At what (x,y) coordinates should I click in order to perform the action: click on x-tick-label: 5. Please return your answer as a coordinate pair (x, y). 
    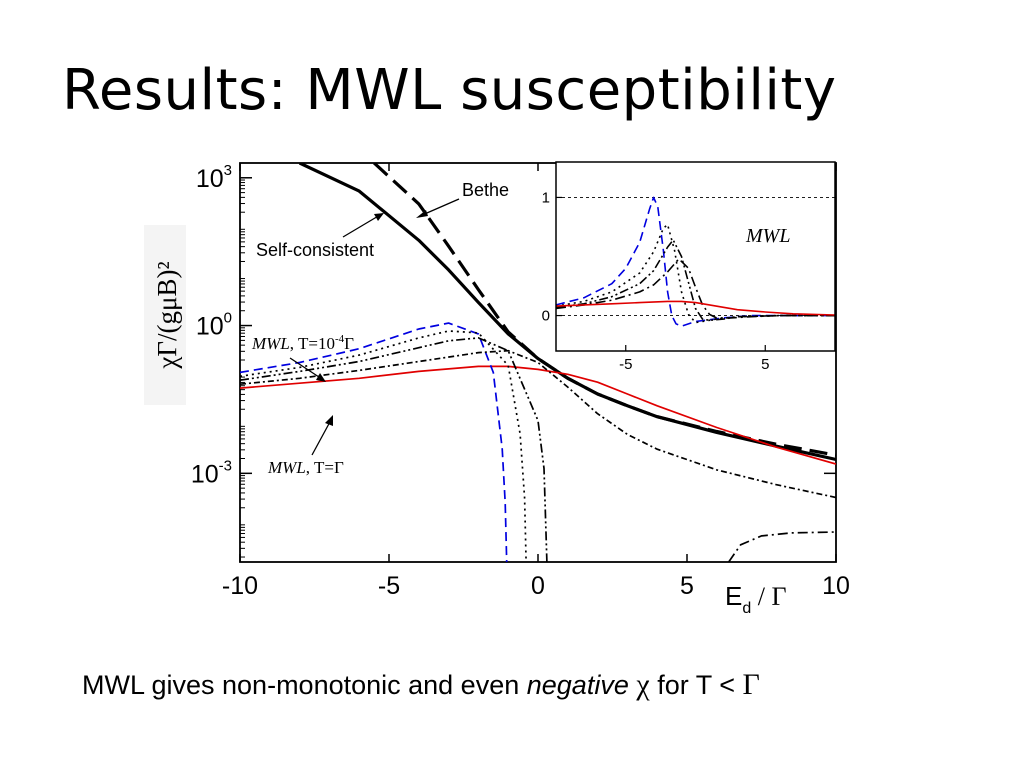
    Looking at the image, I should click on (687, 586).